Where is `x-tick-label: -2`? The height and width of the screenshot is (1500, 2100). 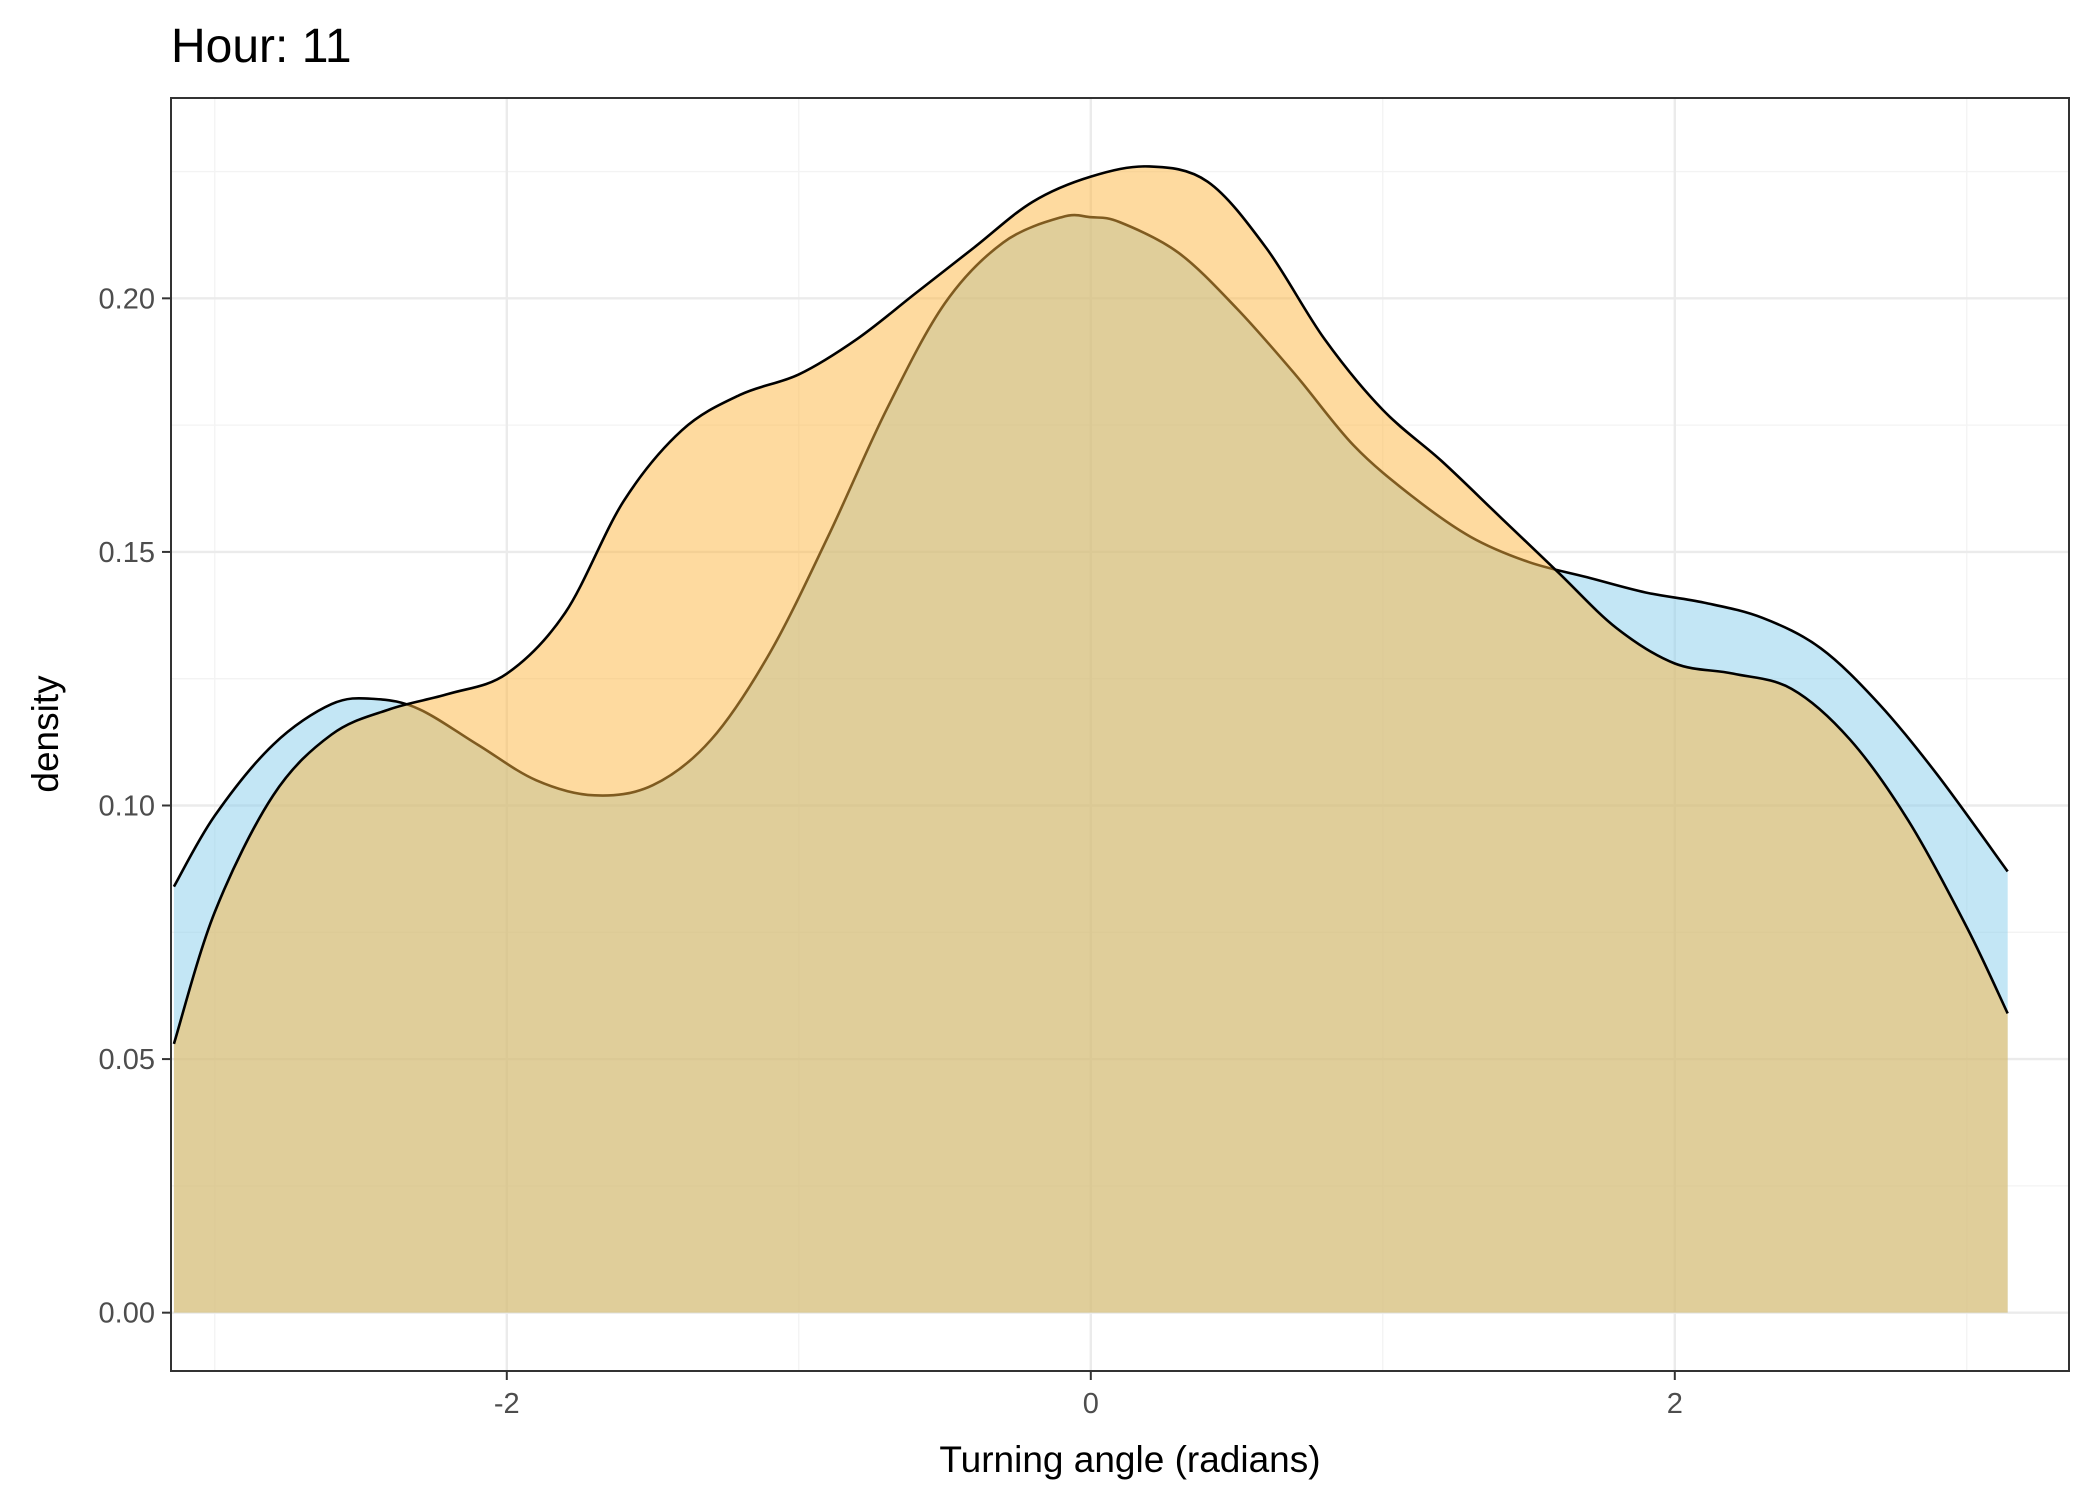
x-tick-label: -2 is located at coordinates (507, 1404).